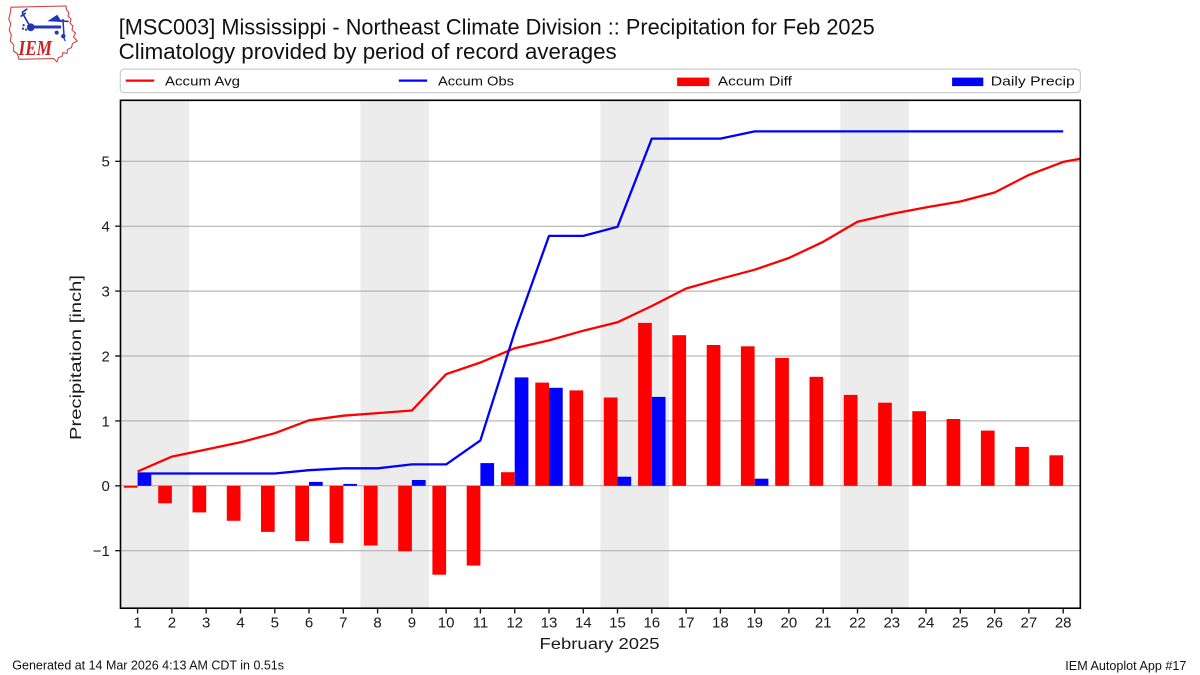 Image resolution: width=1200 pixels, height=675 pixels. What do you see at coordinates (1063, 623) in the screenshot?
I see `svg-text: 28` at bounding box center [1063, 623].